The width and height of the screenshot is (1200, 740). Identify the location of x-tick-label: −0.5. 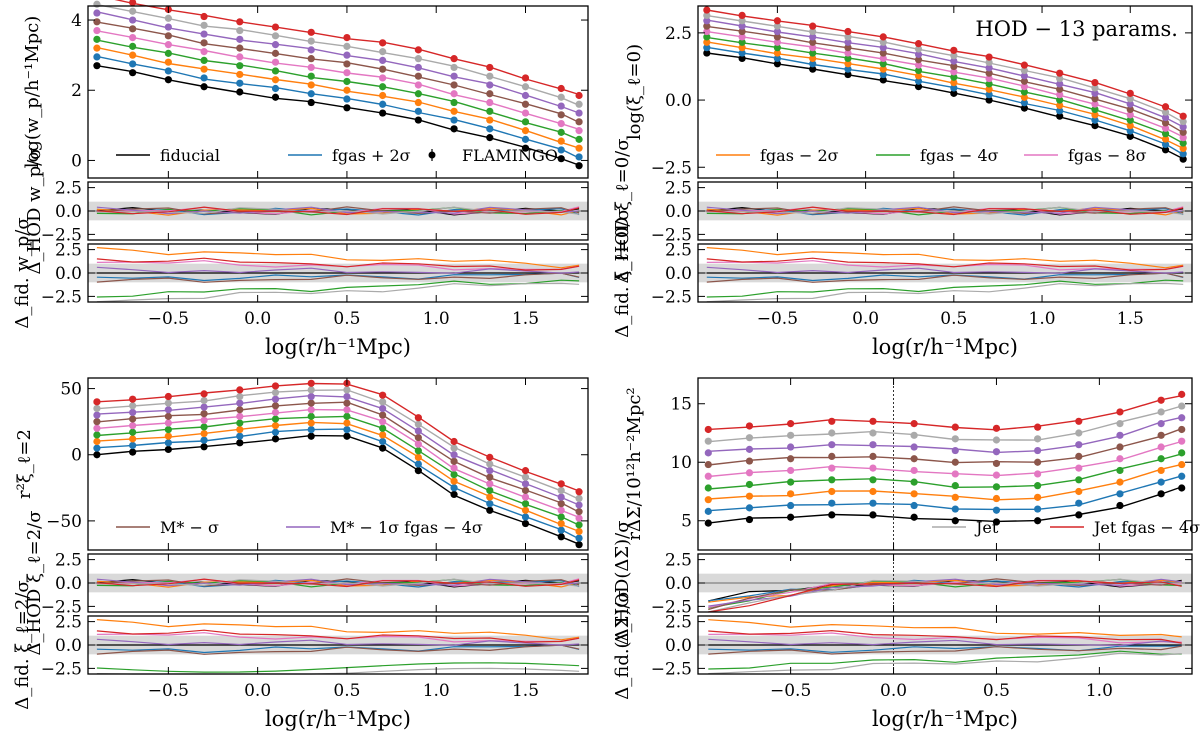
(168, 319).